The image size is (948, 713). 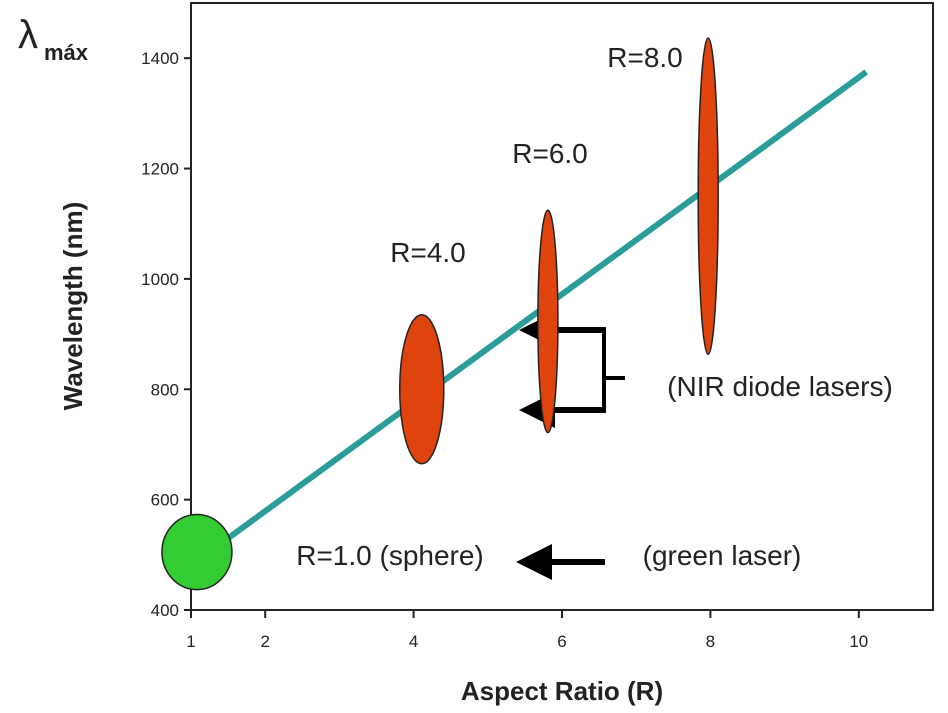 I want to click on x-tick-label: 4, so click(x=413, y=641).